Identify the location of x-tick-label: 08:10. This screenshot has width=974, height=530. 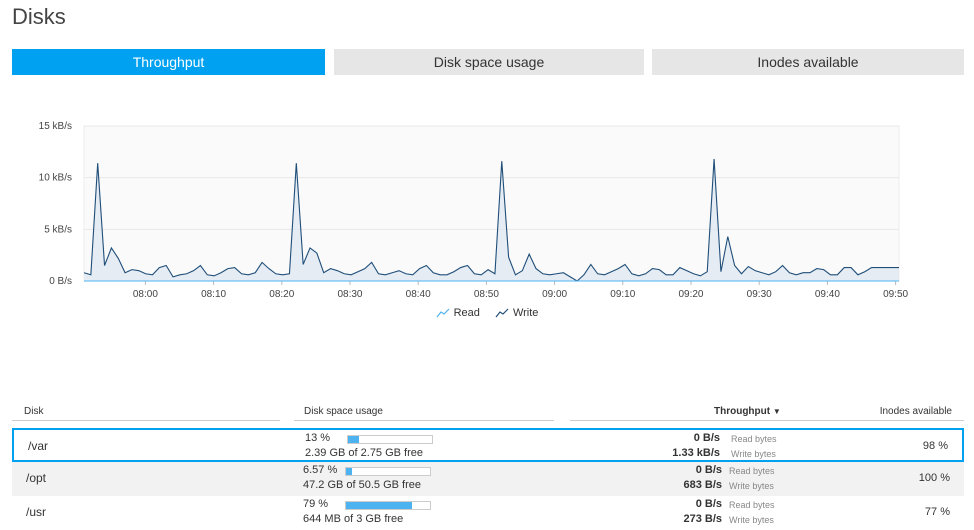
(213, 294).